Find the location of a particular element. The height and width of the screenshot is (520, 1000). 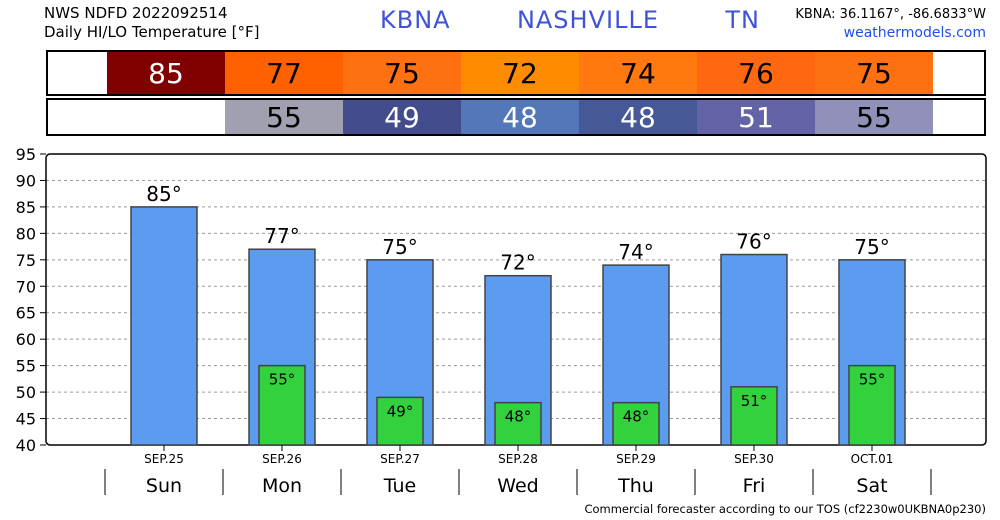

x-date-label: OCT.01 is located at coordinates (872, 459).